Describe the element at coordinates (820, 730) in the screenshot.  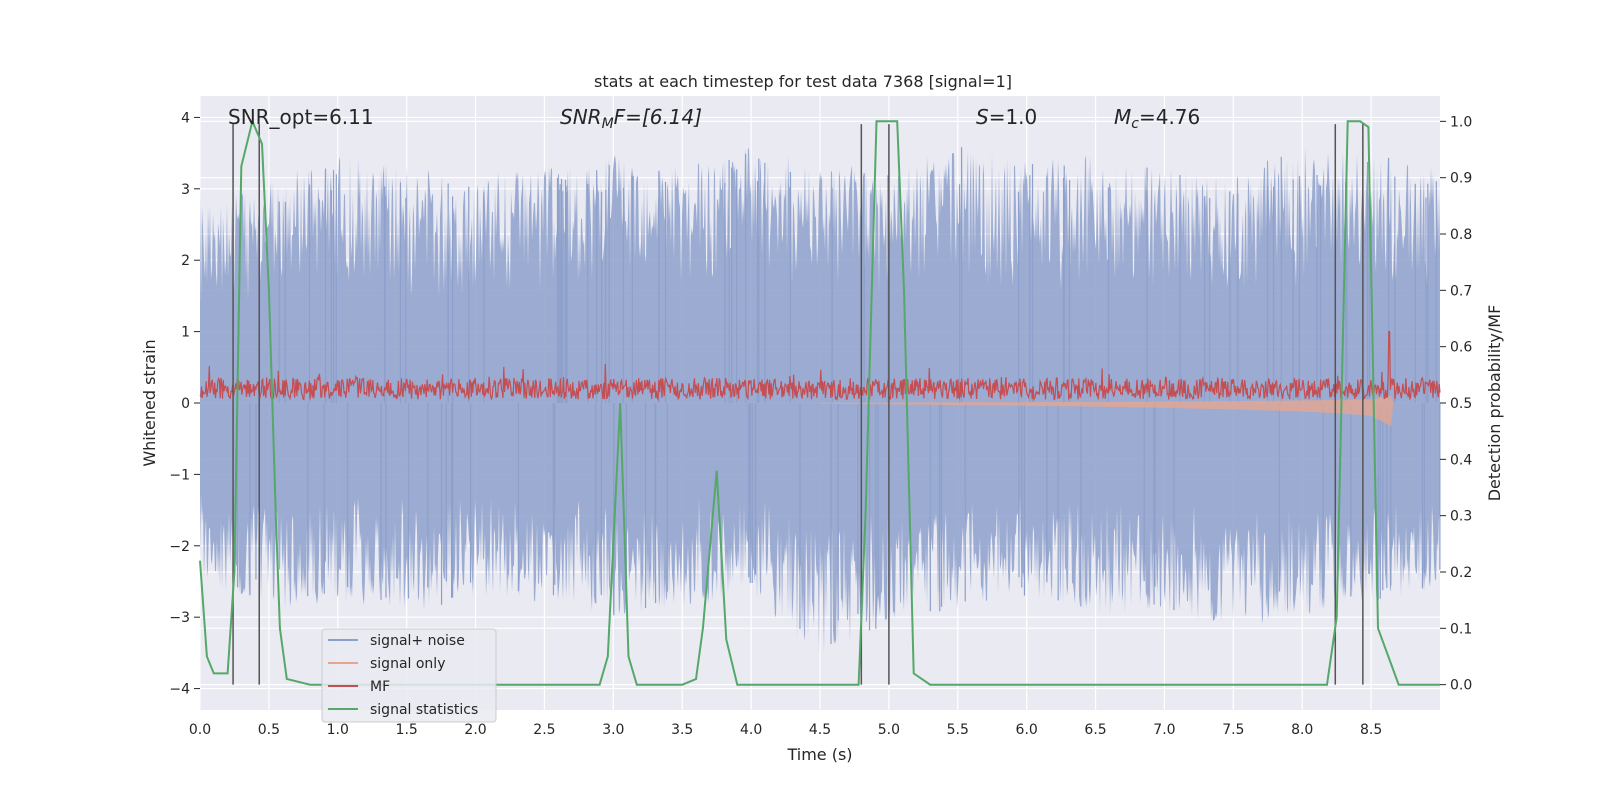
I see `x-tick-label: 4.5` at that location.